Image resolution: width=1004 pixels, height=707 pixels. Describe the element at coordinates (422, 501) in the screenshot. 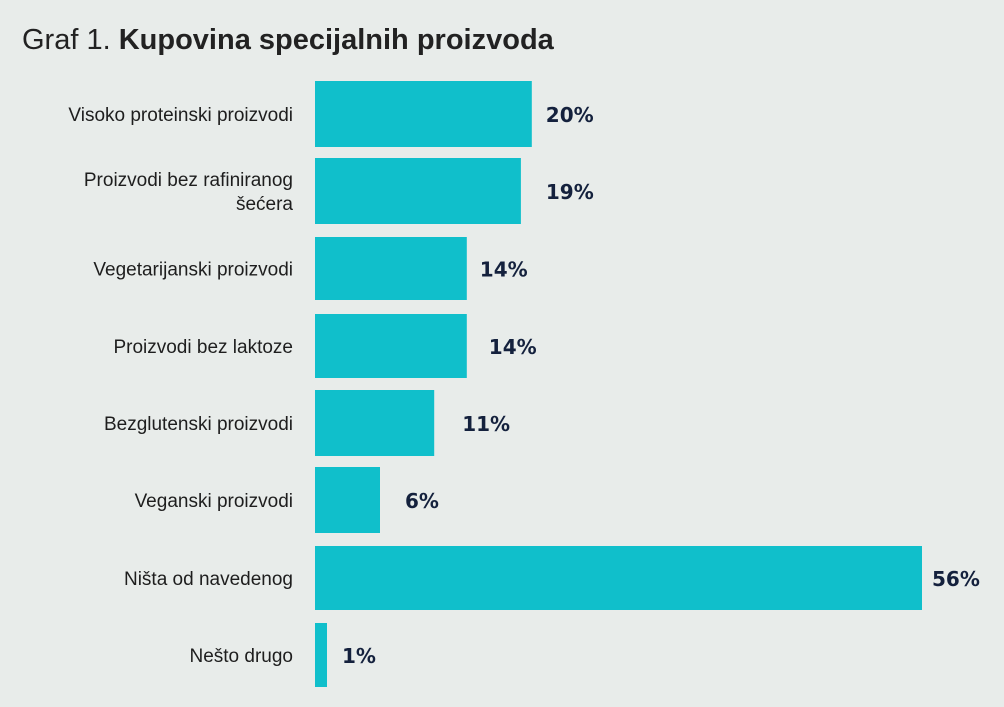

I see `value-label: 6%` at that location.